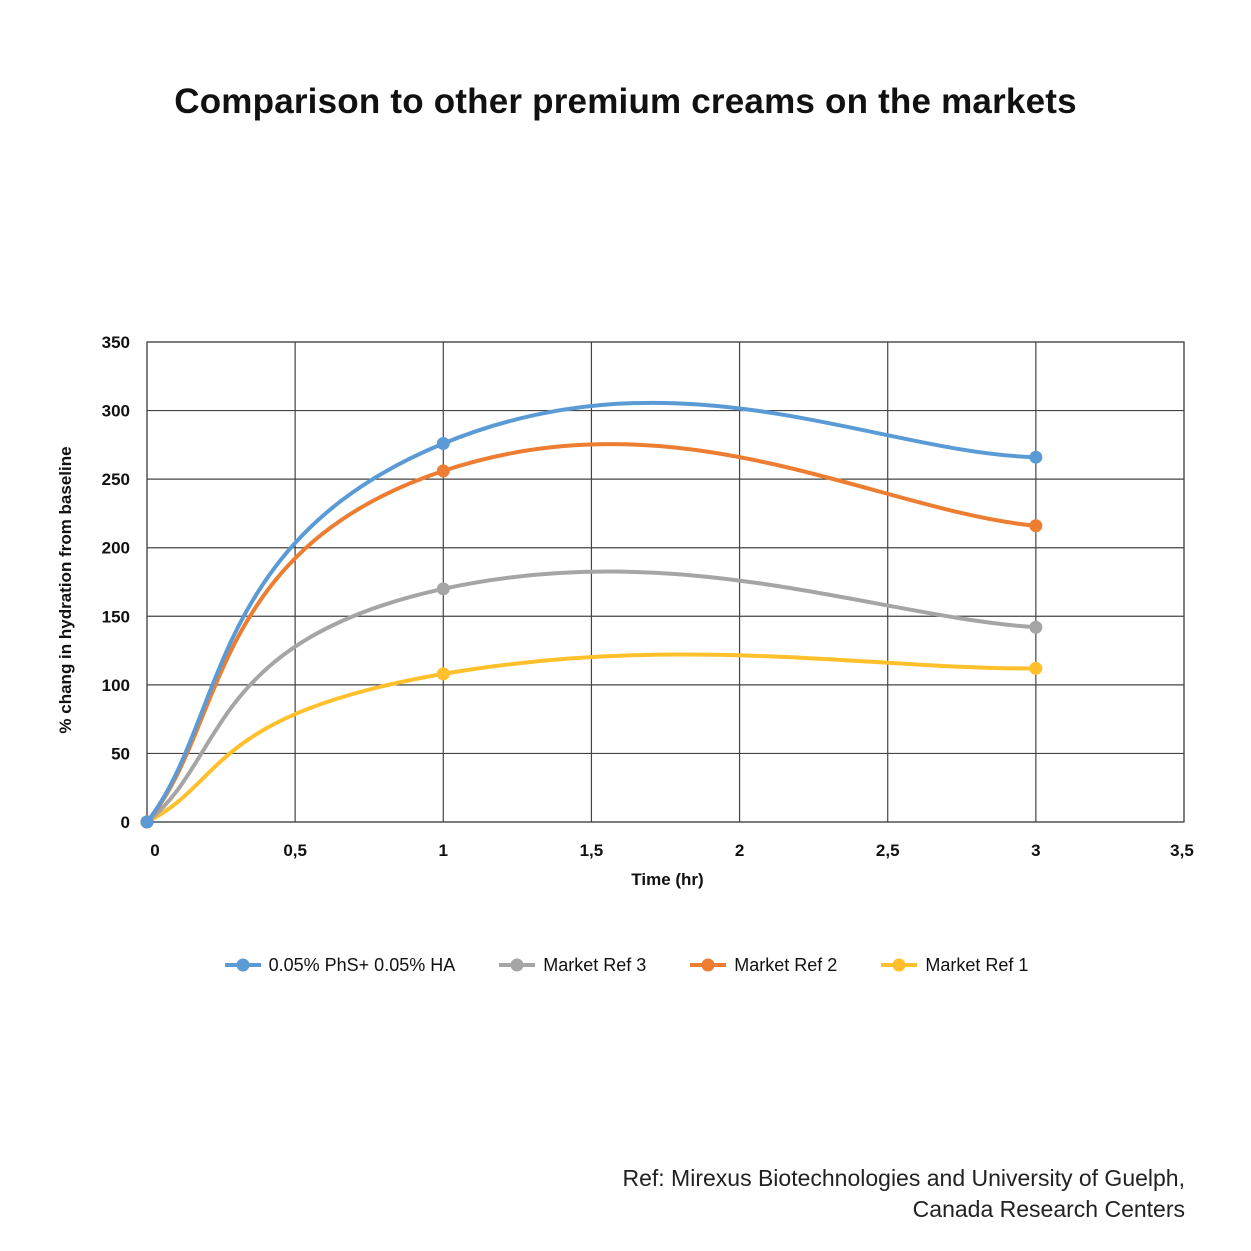  What do you see at coordinates (125, 822) in the screenshot?
I see `y-tick-label: 0` at bounding box center [125, 822].